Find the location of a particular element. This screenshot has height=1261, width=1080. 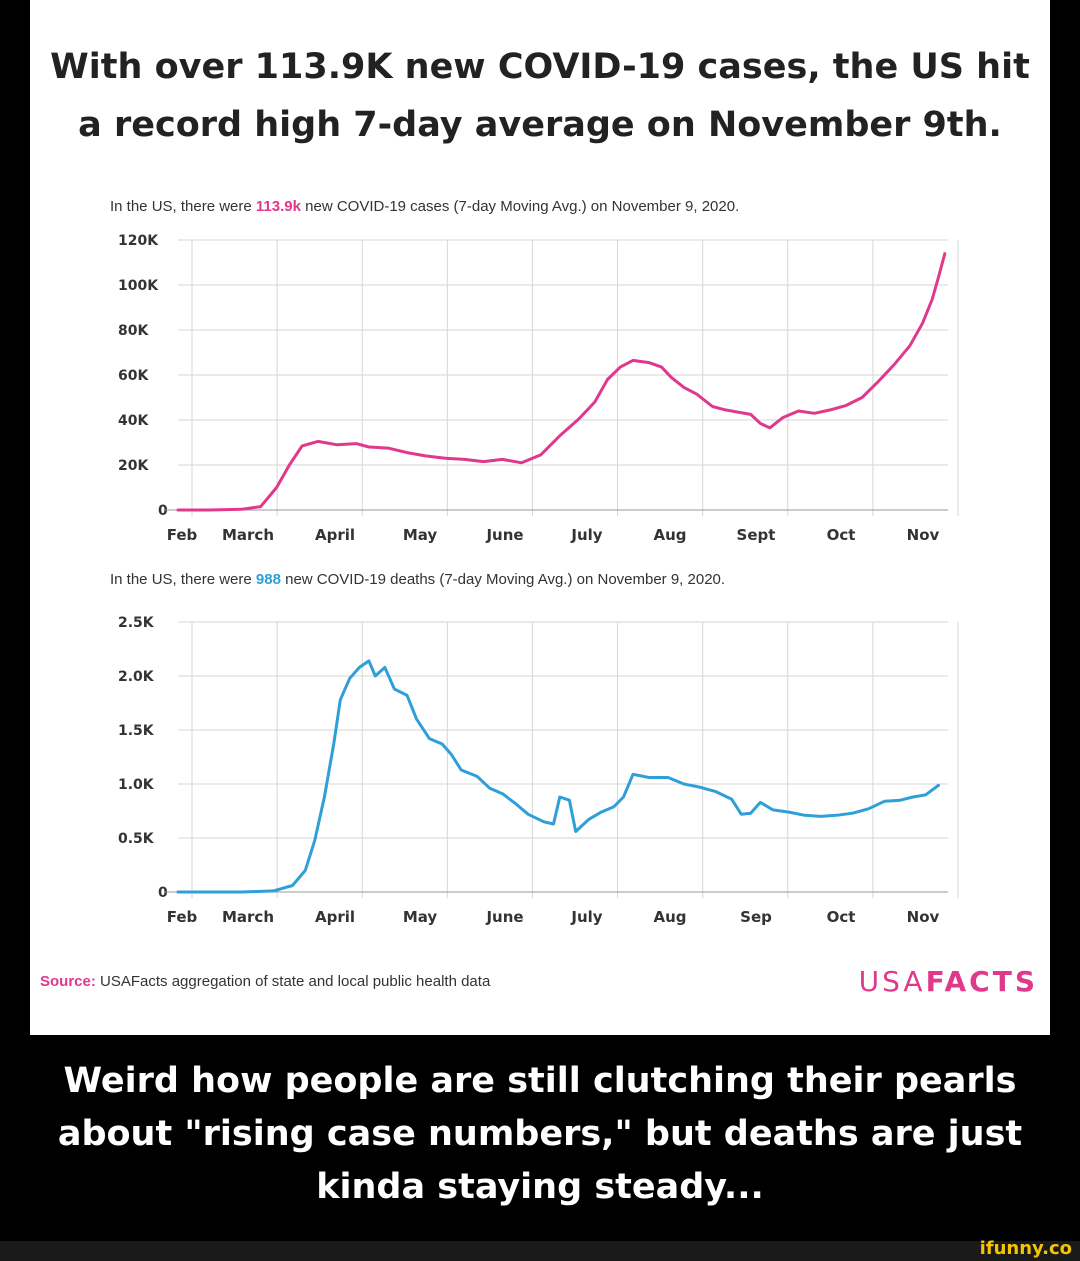

cases-x-tick-label: Oct is located at coordinates (841, 535).